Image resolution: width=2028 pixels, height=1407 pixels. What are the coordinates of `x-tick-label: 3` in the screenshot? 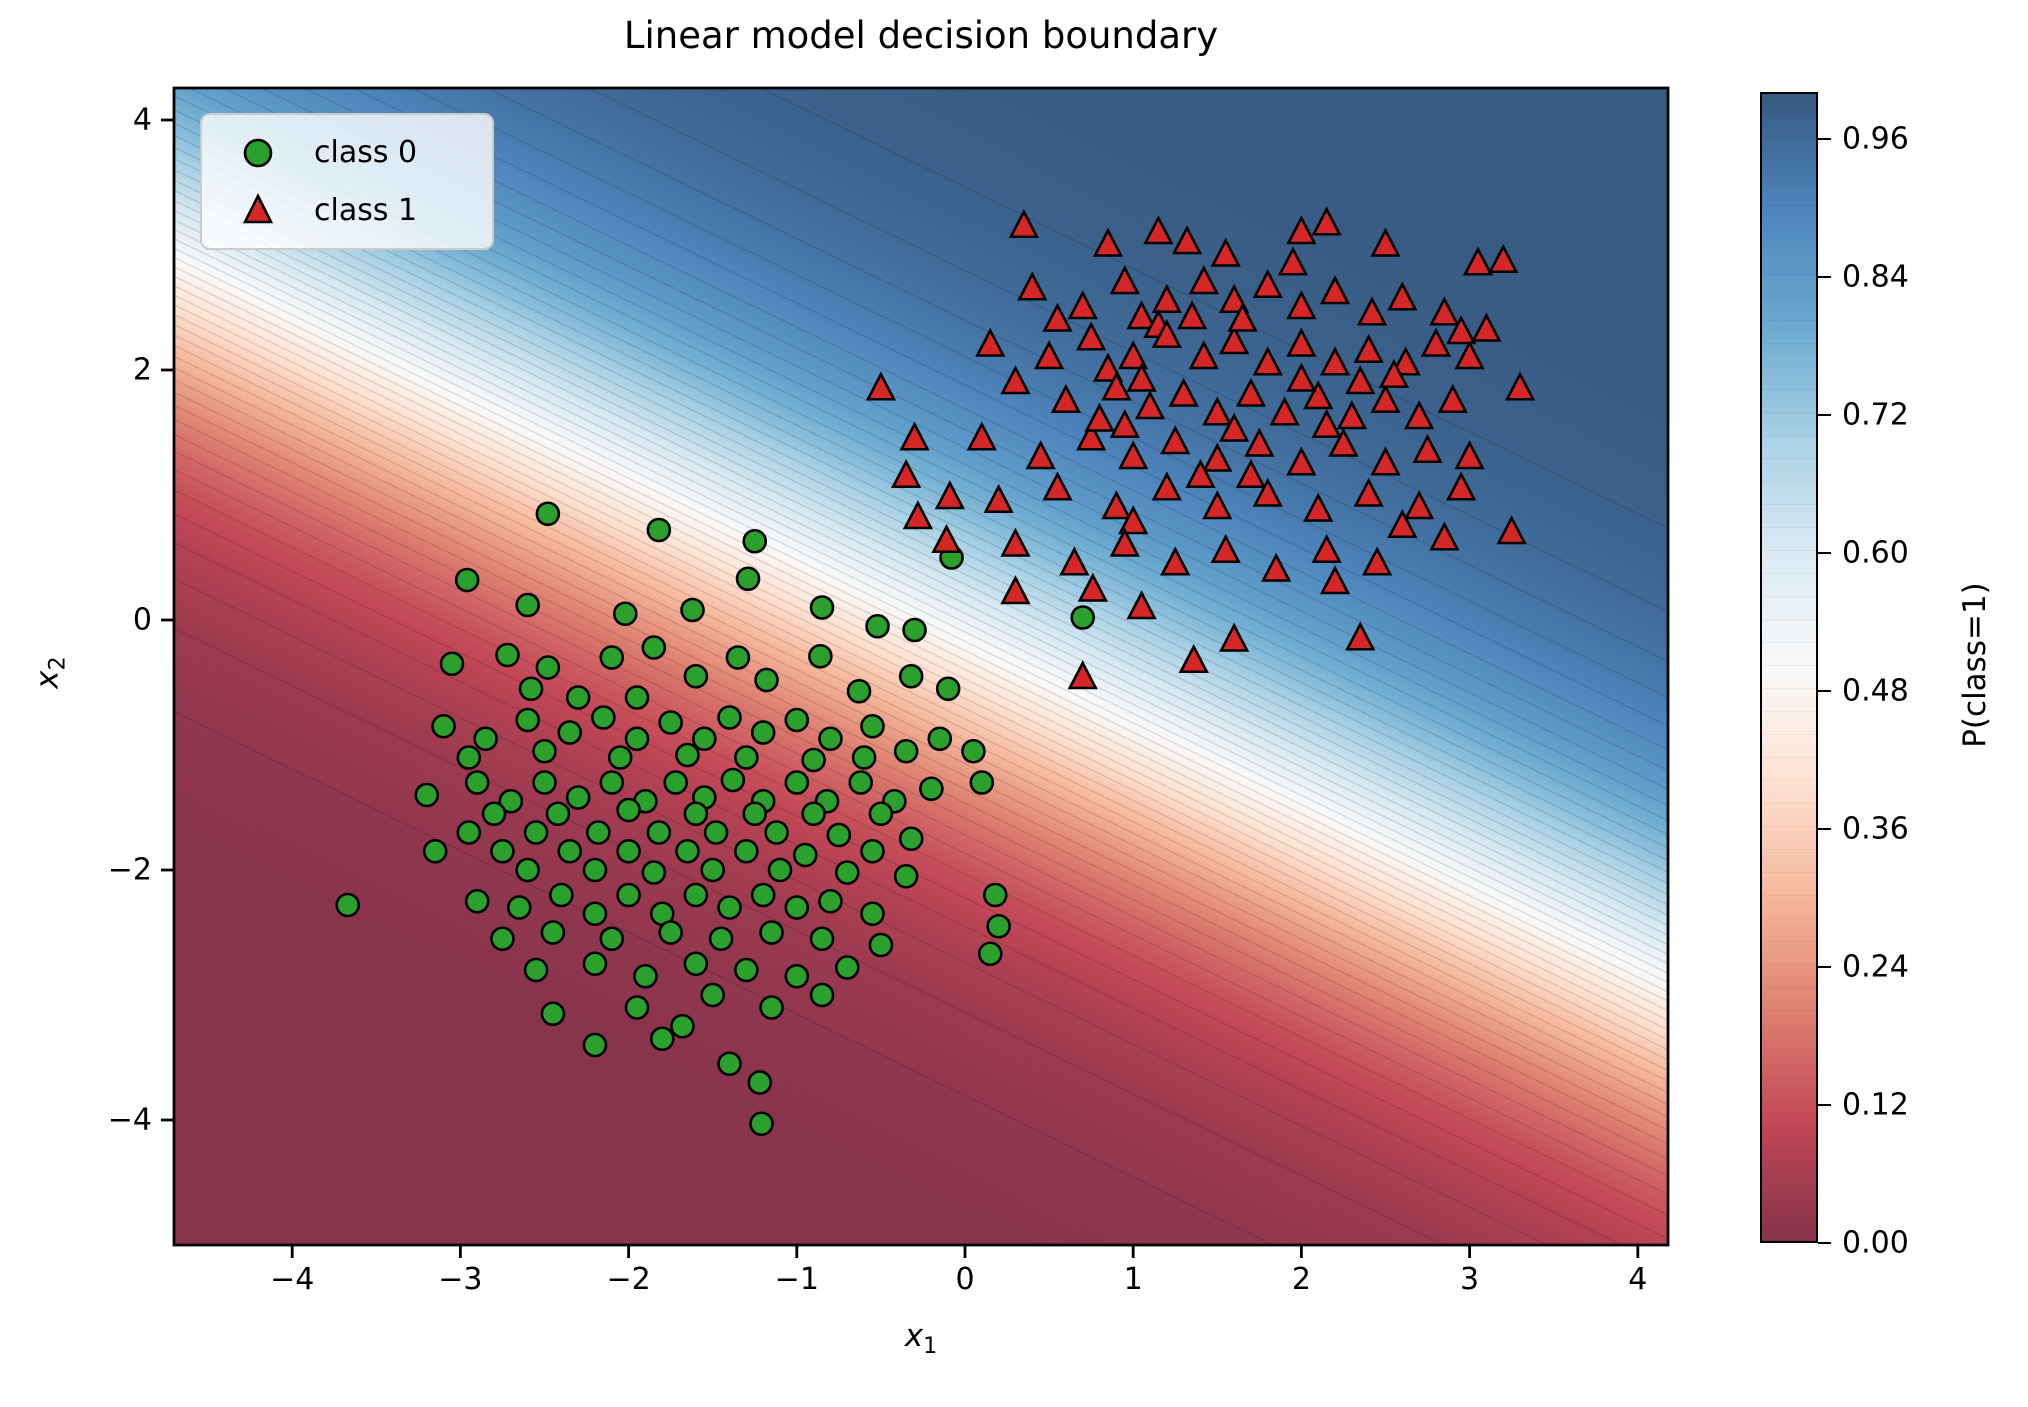 It's located at (1470, 1279).